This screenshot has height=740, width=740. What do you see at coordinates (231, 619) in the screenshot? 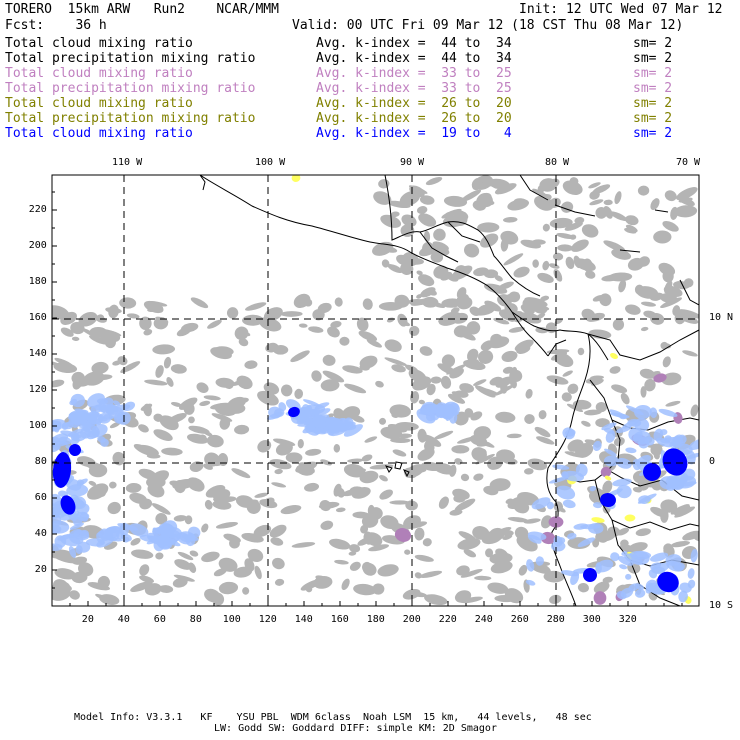
I see `x-tick-label: 100` at bounding box center [231, 619].